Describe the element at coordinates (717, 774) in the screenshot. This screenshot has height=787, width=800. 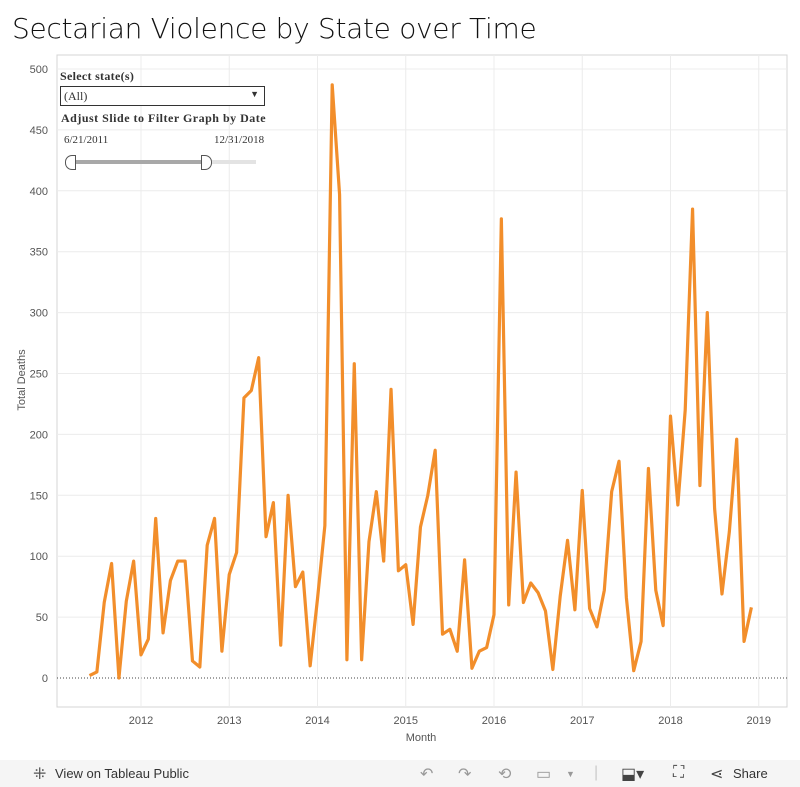
I see `share-icon: ⋖` at that location.